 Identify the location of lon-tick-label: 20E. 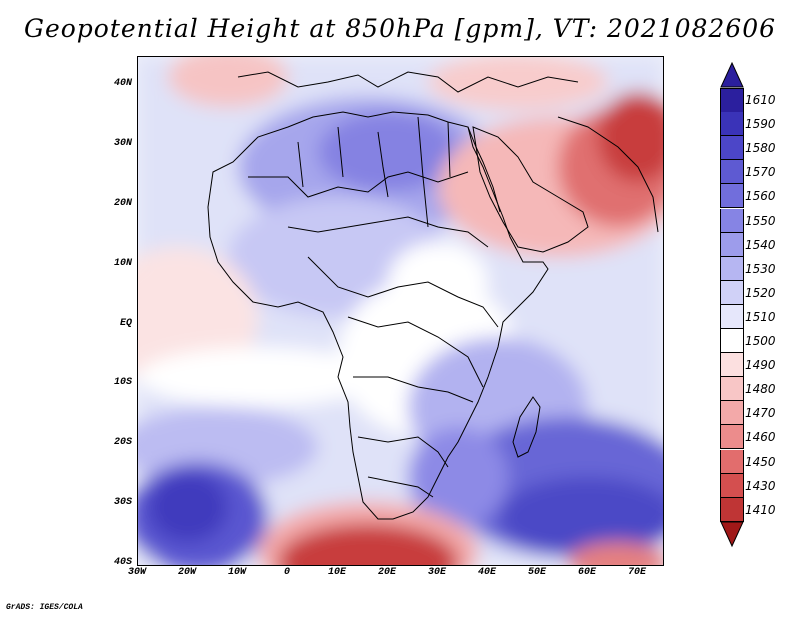
(386, 572).